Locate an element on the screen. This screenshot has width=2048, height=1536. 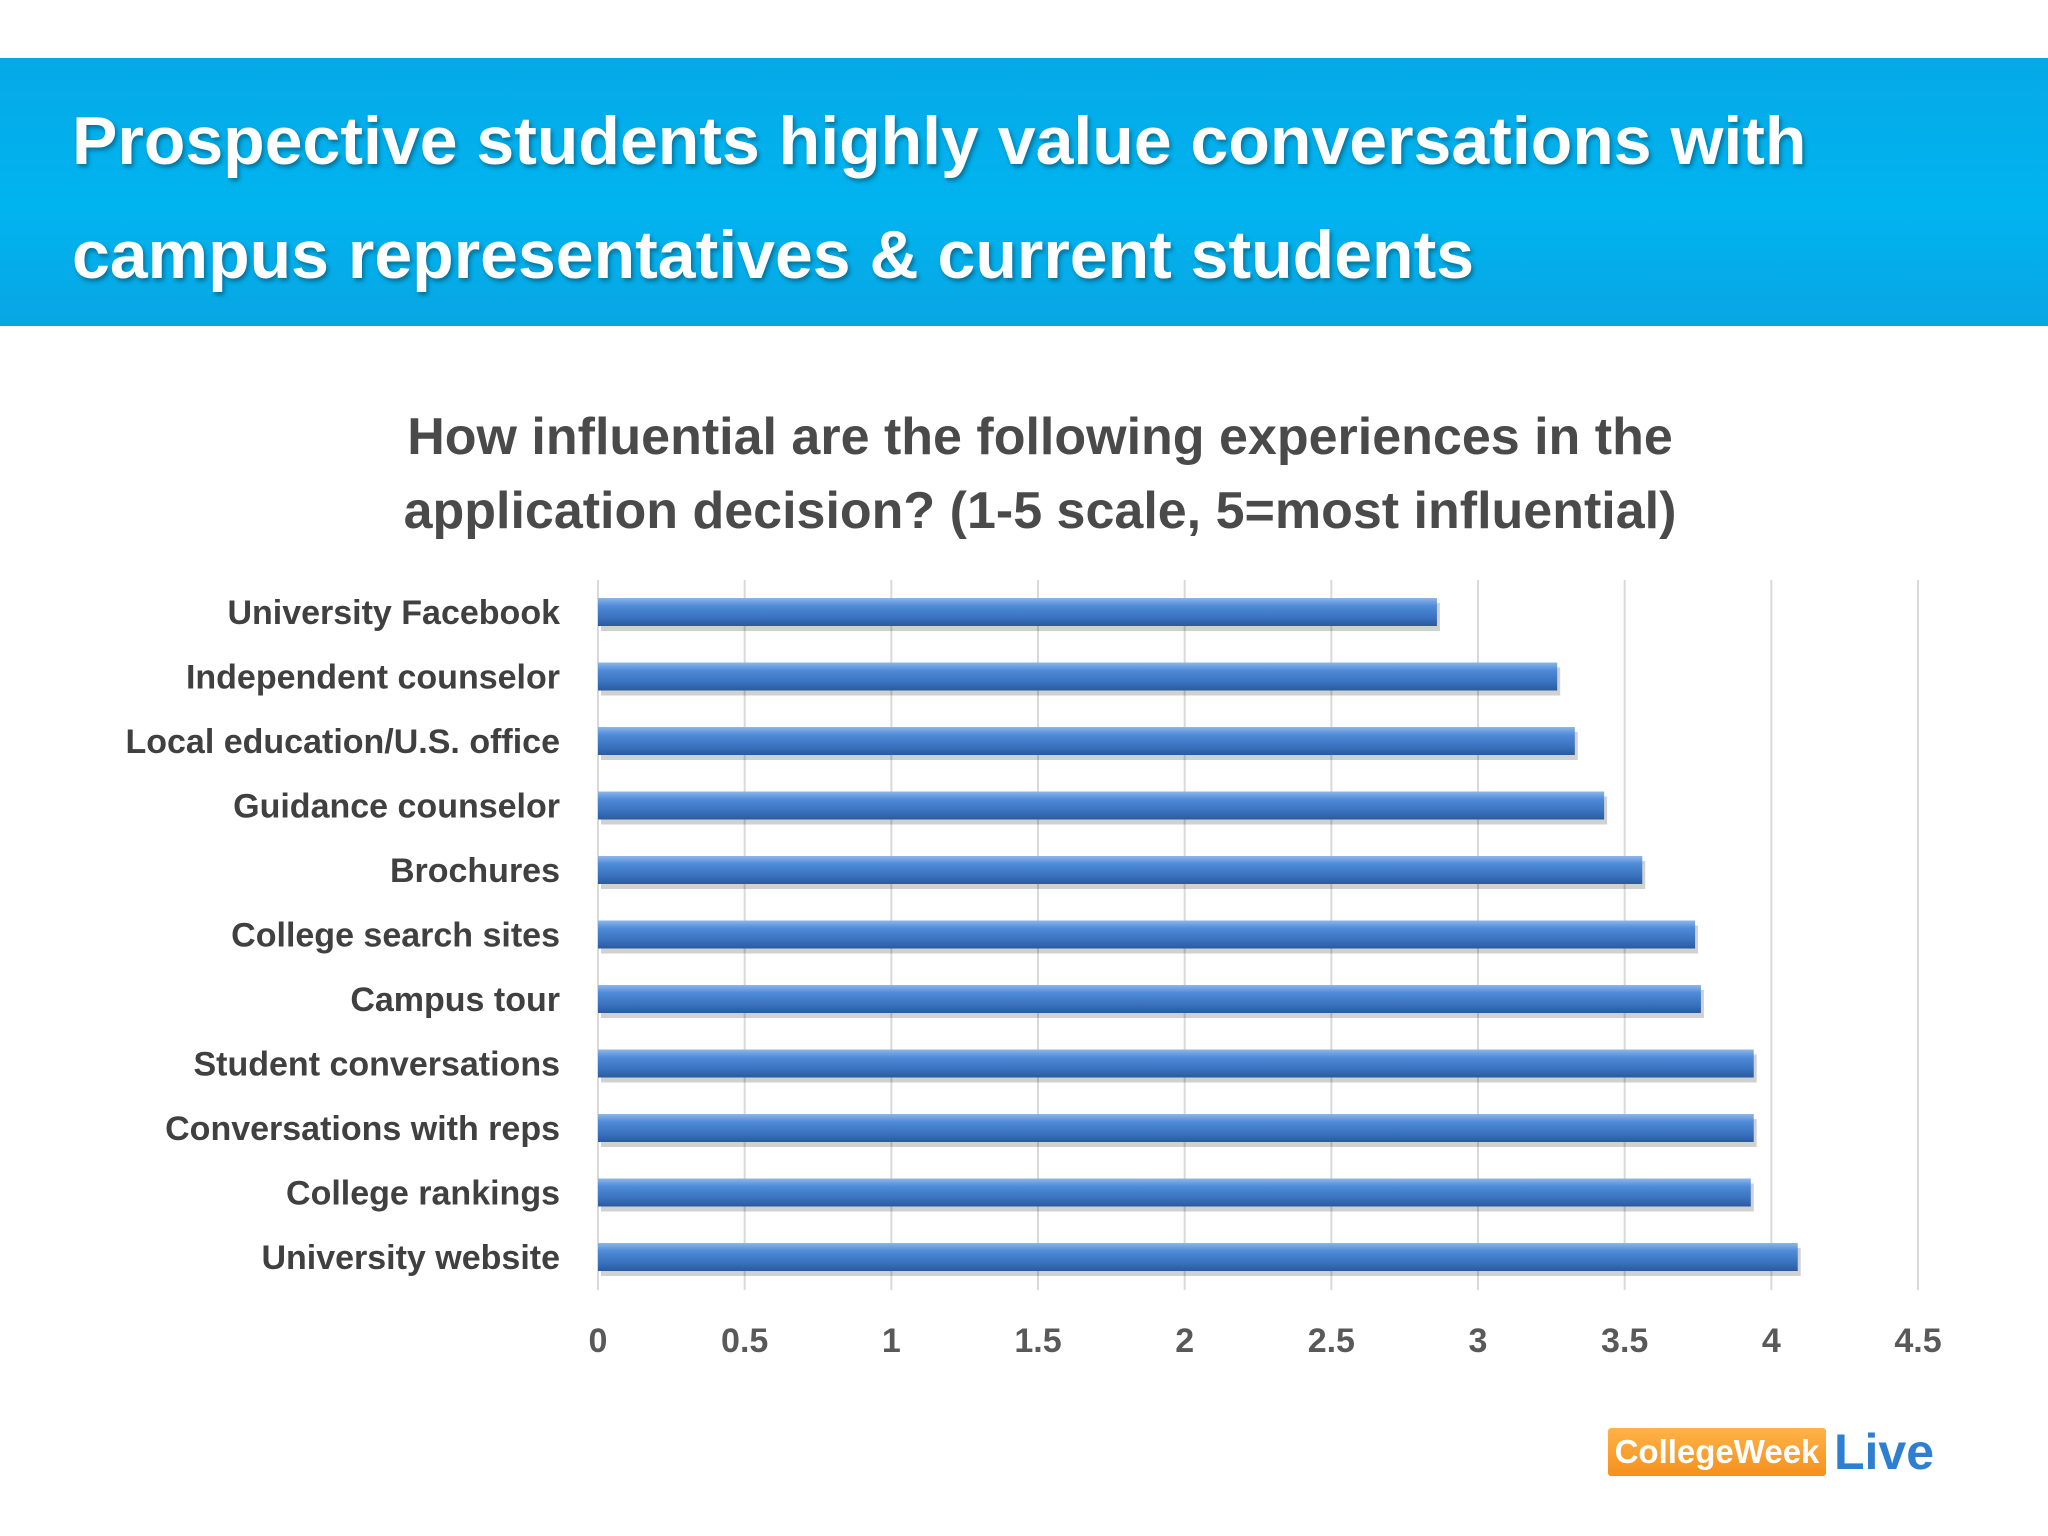
category-label: College rankings is located at coordinates (423, 1194).